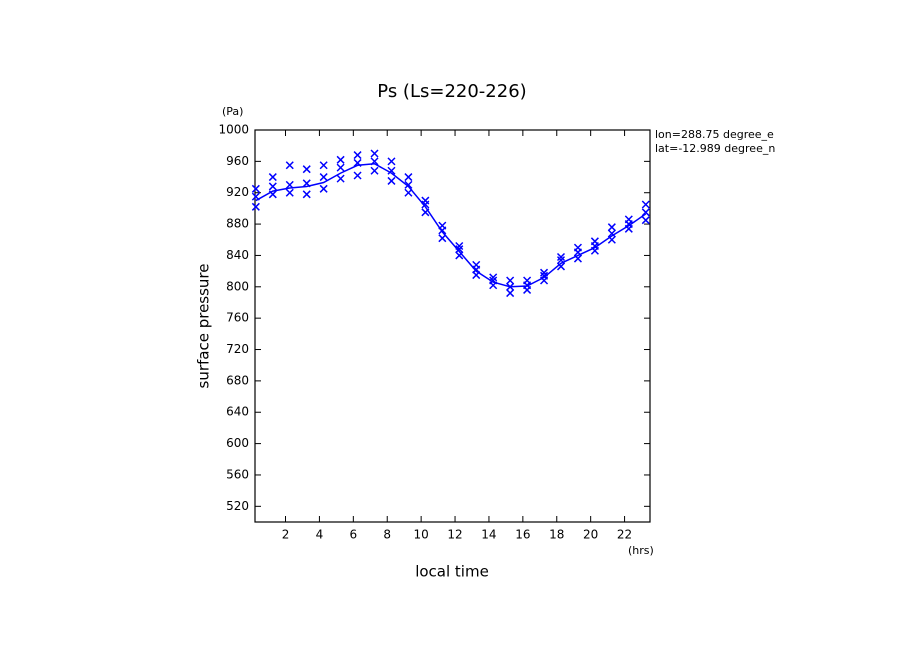 This screenshot has width=904, height=654. I want to click on x-tick-label: 8, so click(387, 535).